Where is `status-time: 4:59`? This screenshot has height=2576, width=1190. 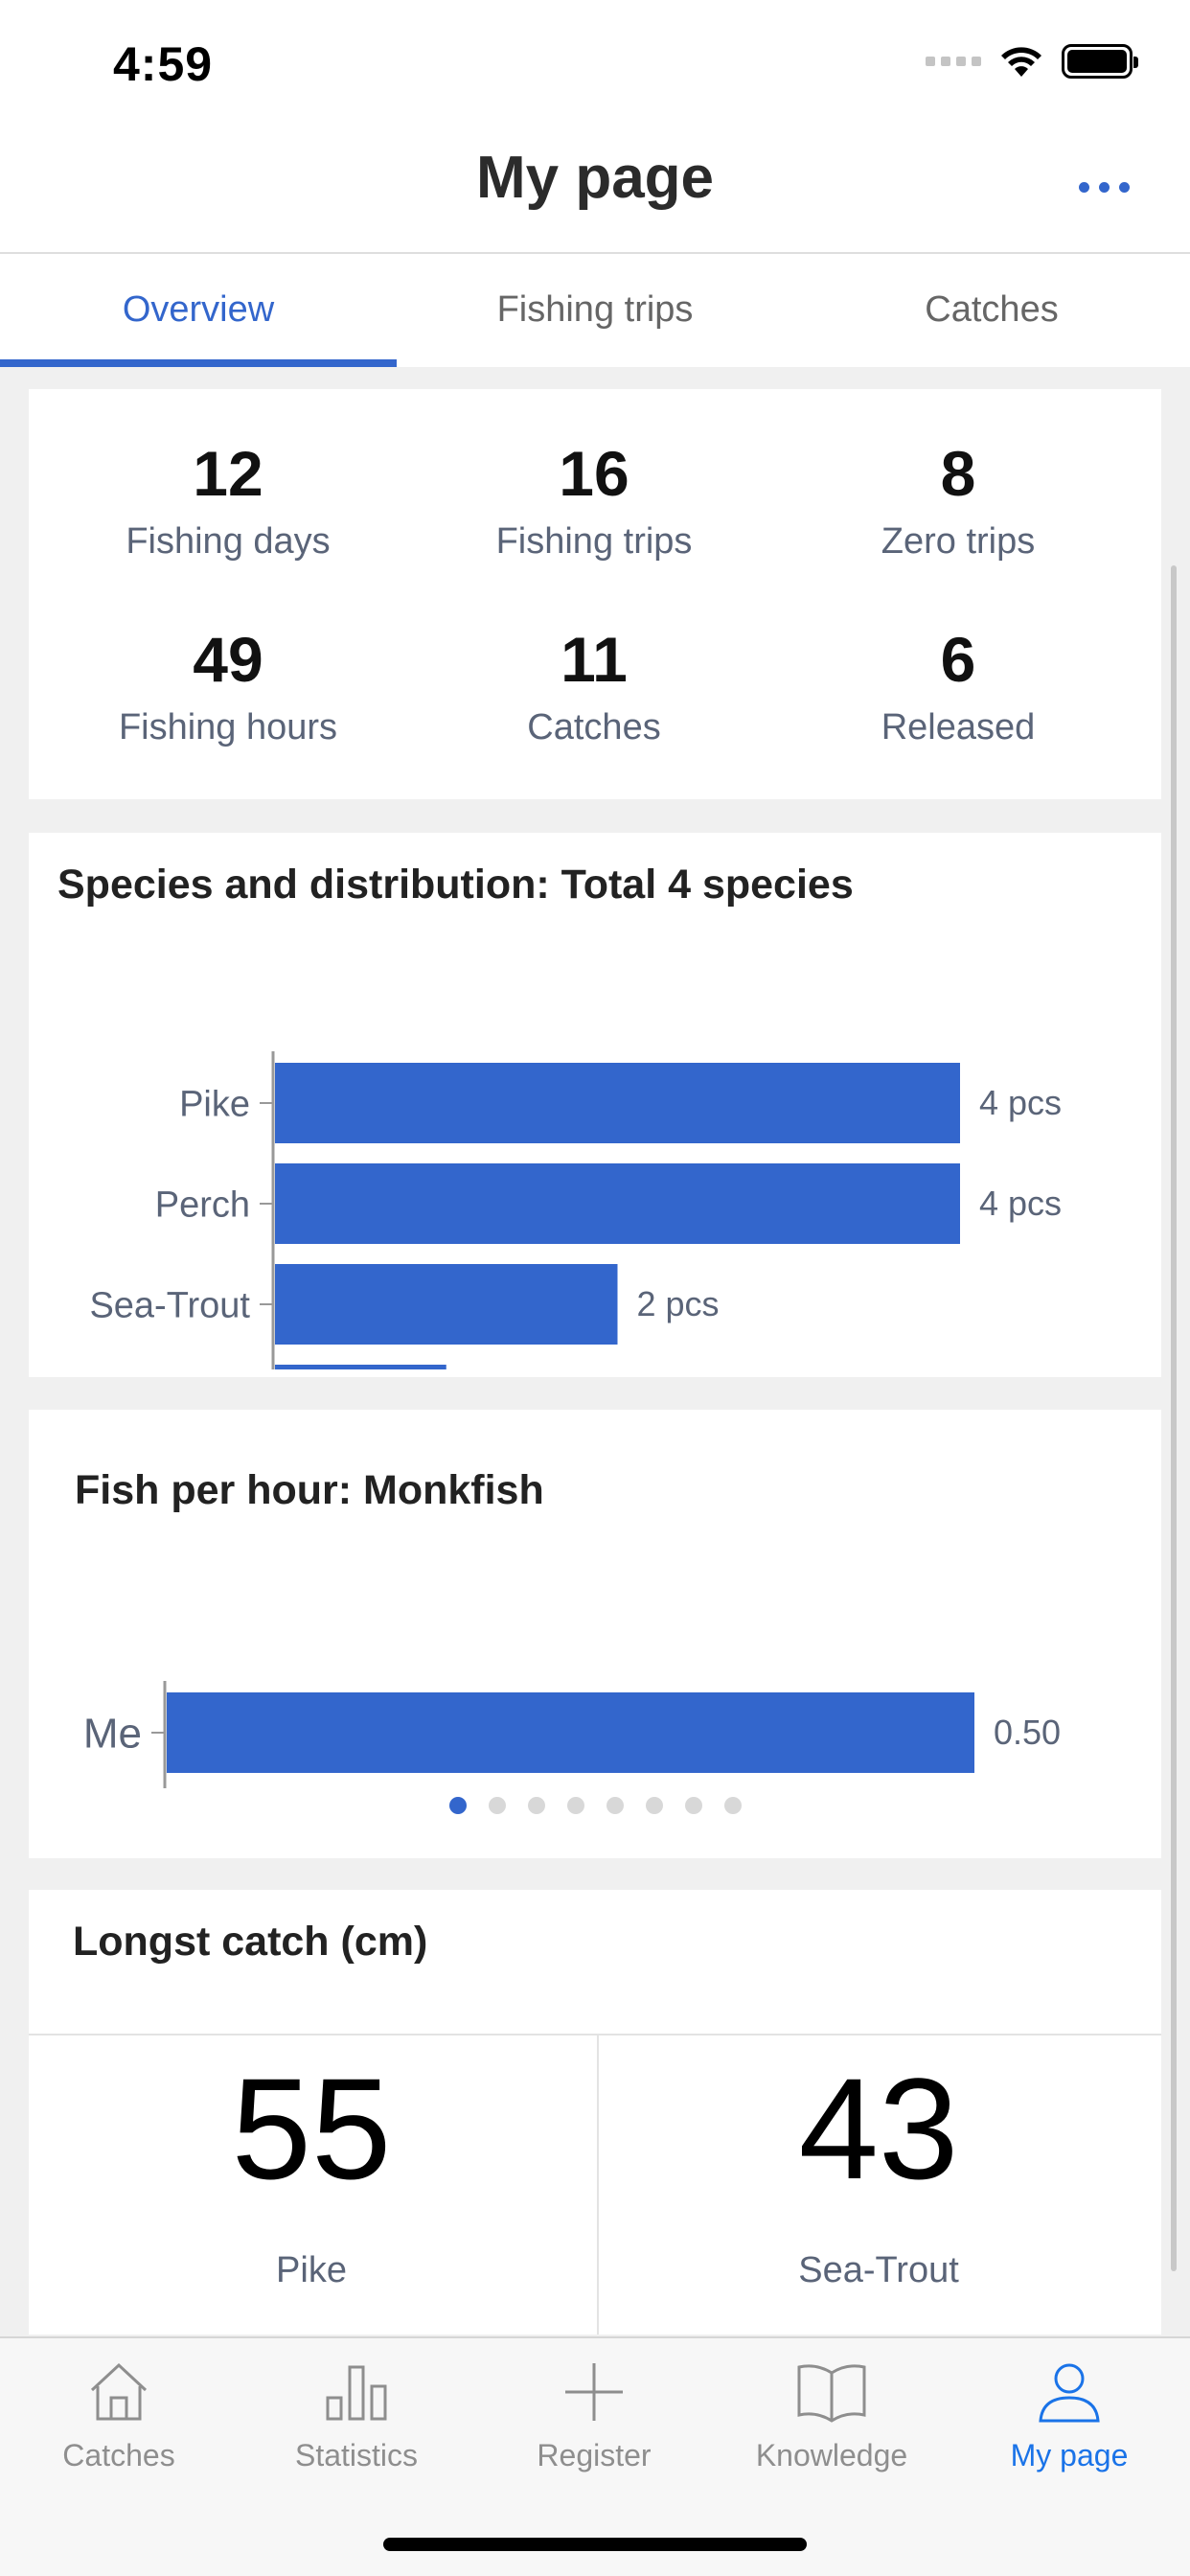 status-time: 4:59 is located at coordinates (163, 64).